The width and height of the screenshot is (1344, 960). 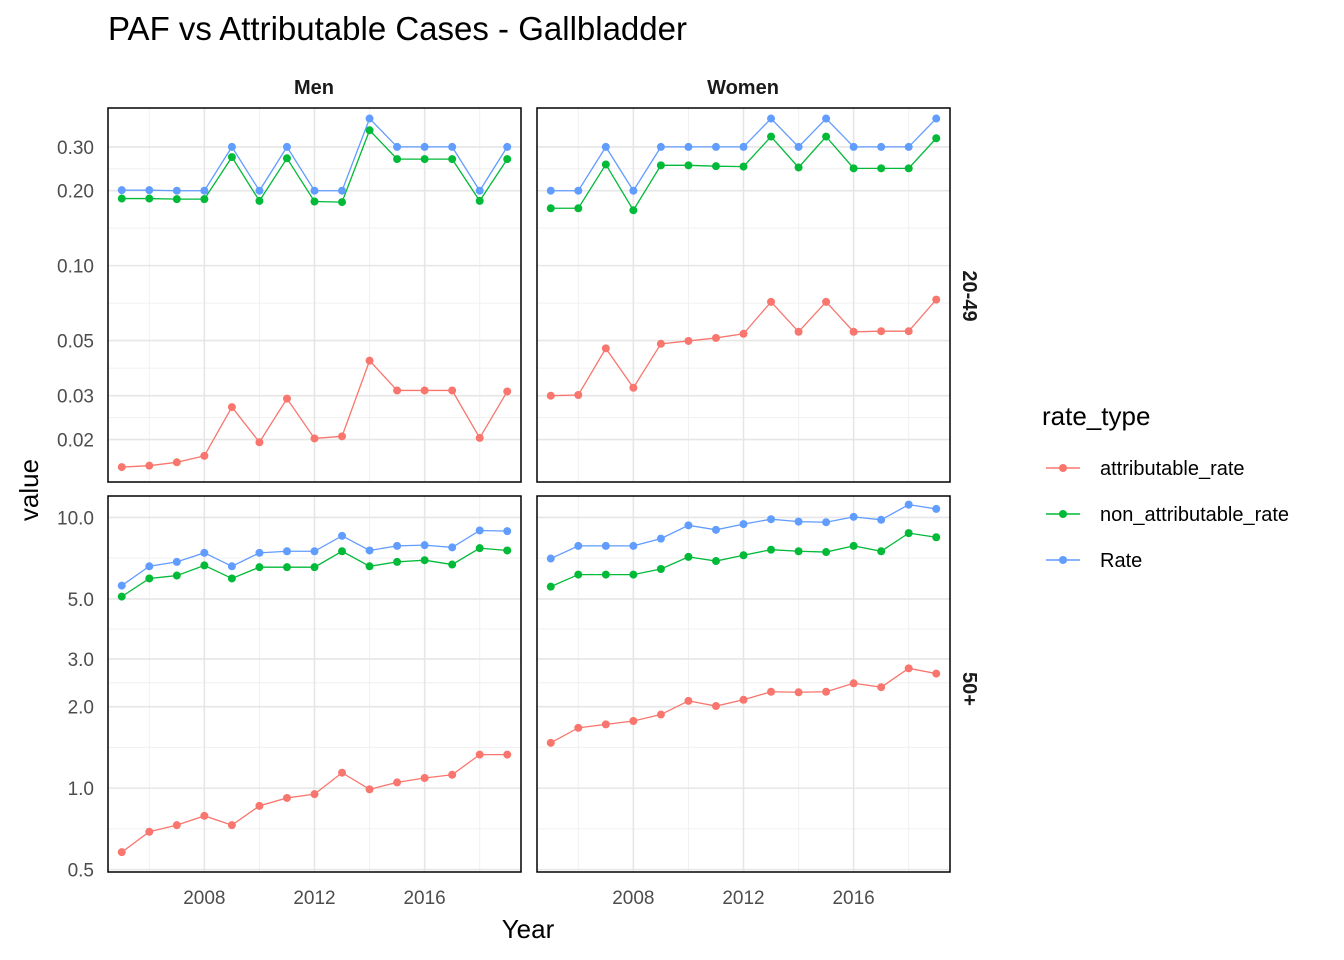 I want to click on x-axis-title: Year, so click(x=528, y=929).